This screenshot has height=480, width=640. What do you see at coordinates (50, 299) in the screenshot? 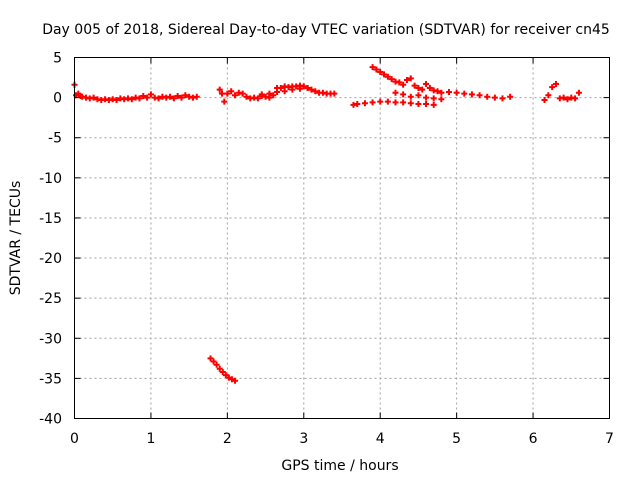
I see `y-tick-label: -25` at bounding box center [50, 299].